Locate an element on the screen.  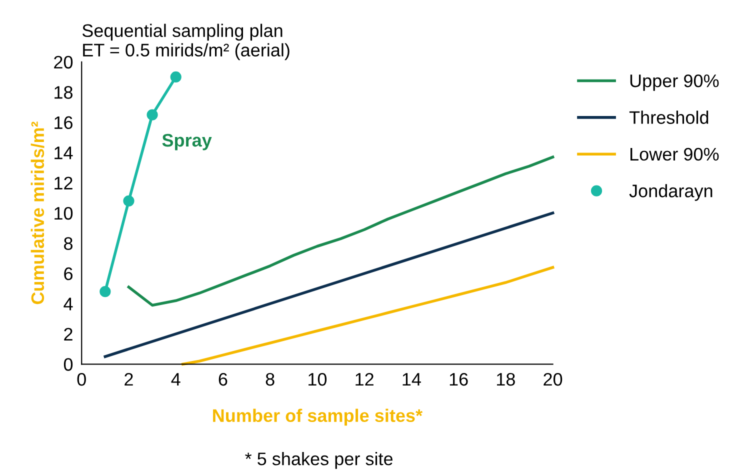
x-tick-label: 4 is located at coordinates (175, 379).